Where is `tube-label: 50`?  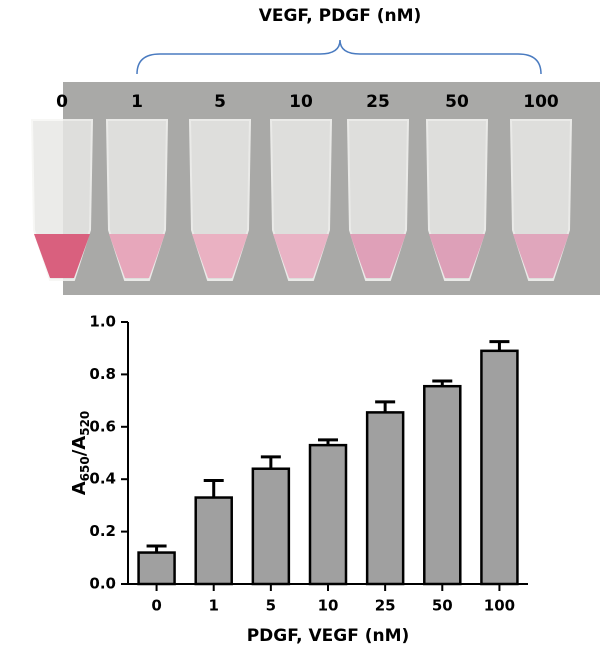 tube-label: 50 is located at coordinates (457, 102).